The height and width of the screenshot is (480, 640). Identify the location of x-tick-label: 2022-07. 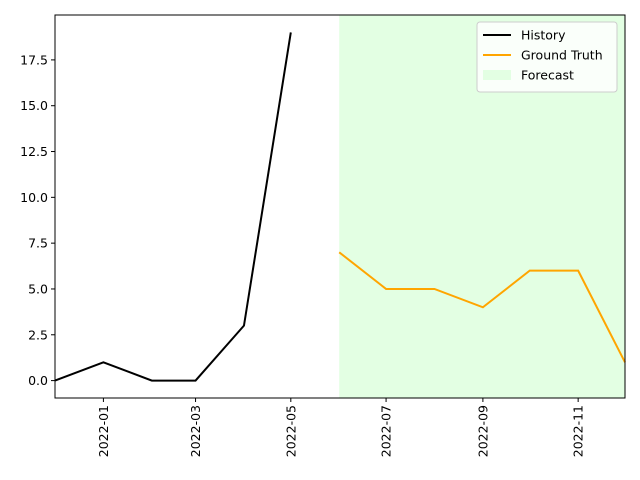
(386, 431).